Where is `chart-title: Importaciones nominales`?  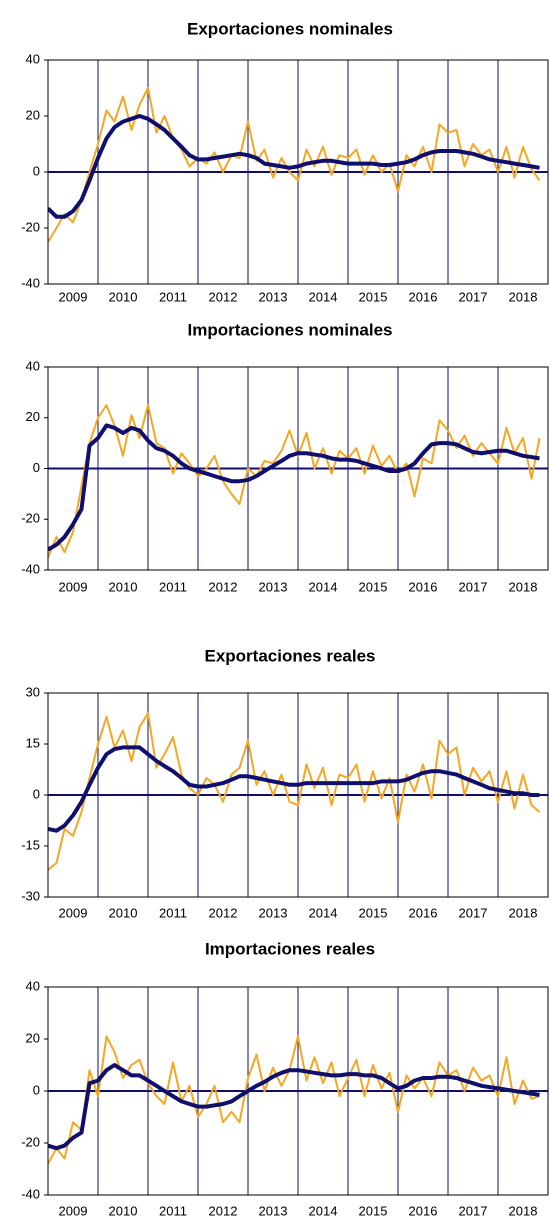 chart-title: Importaciones nominales is located at coordinates (290, 329).